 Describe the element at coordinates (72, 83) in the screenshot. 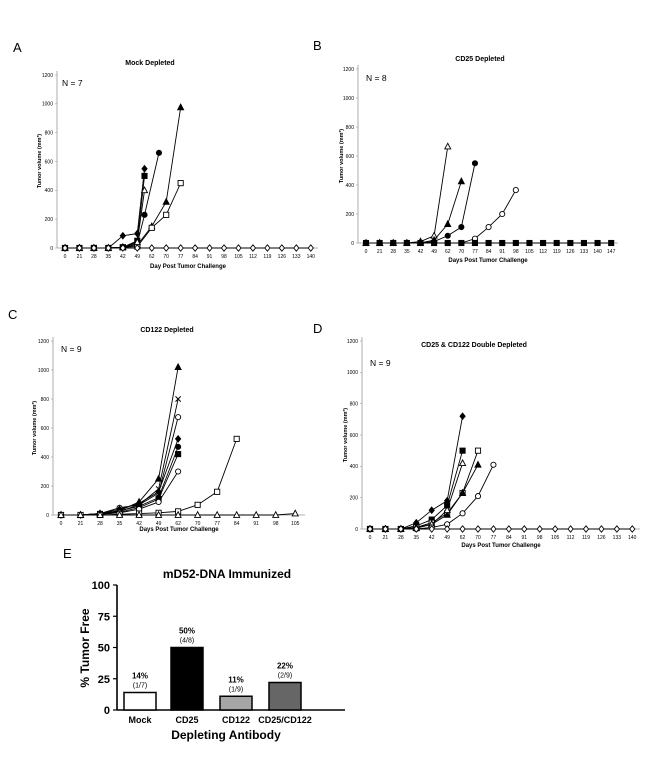

I see `panel-a-n-label: N = 7` at that location.